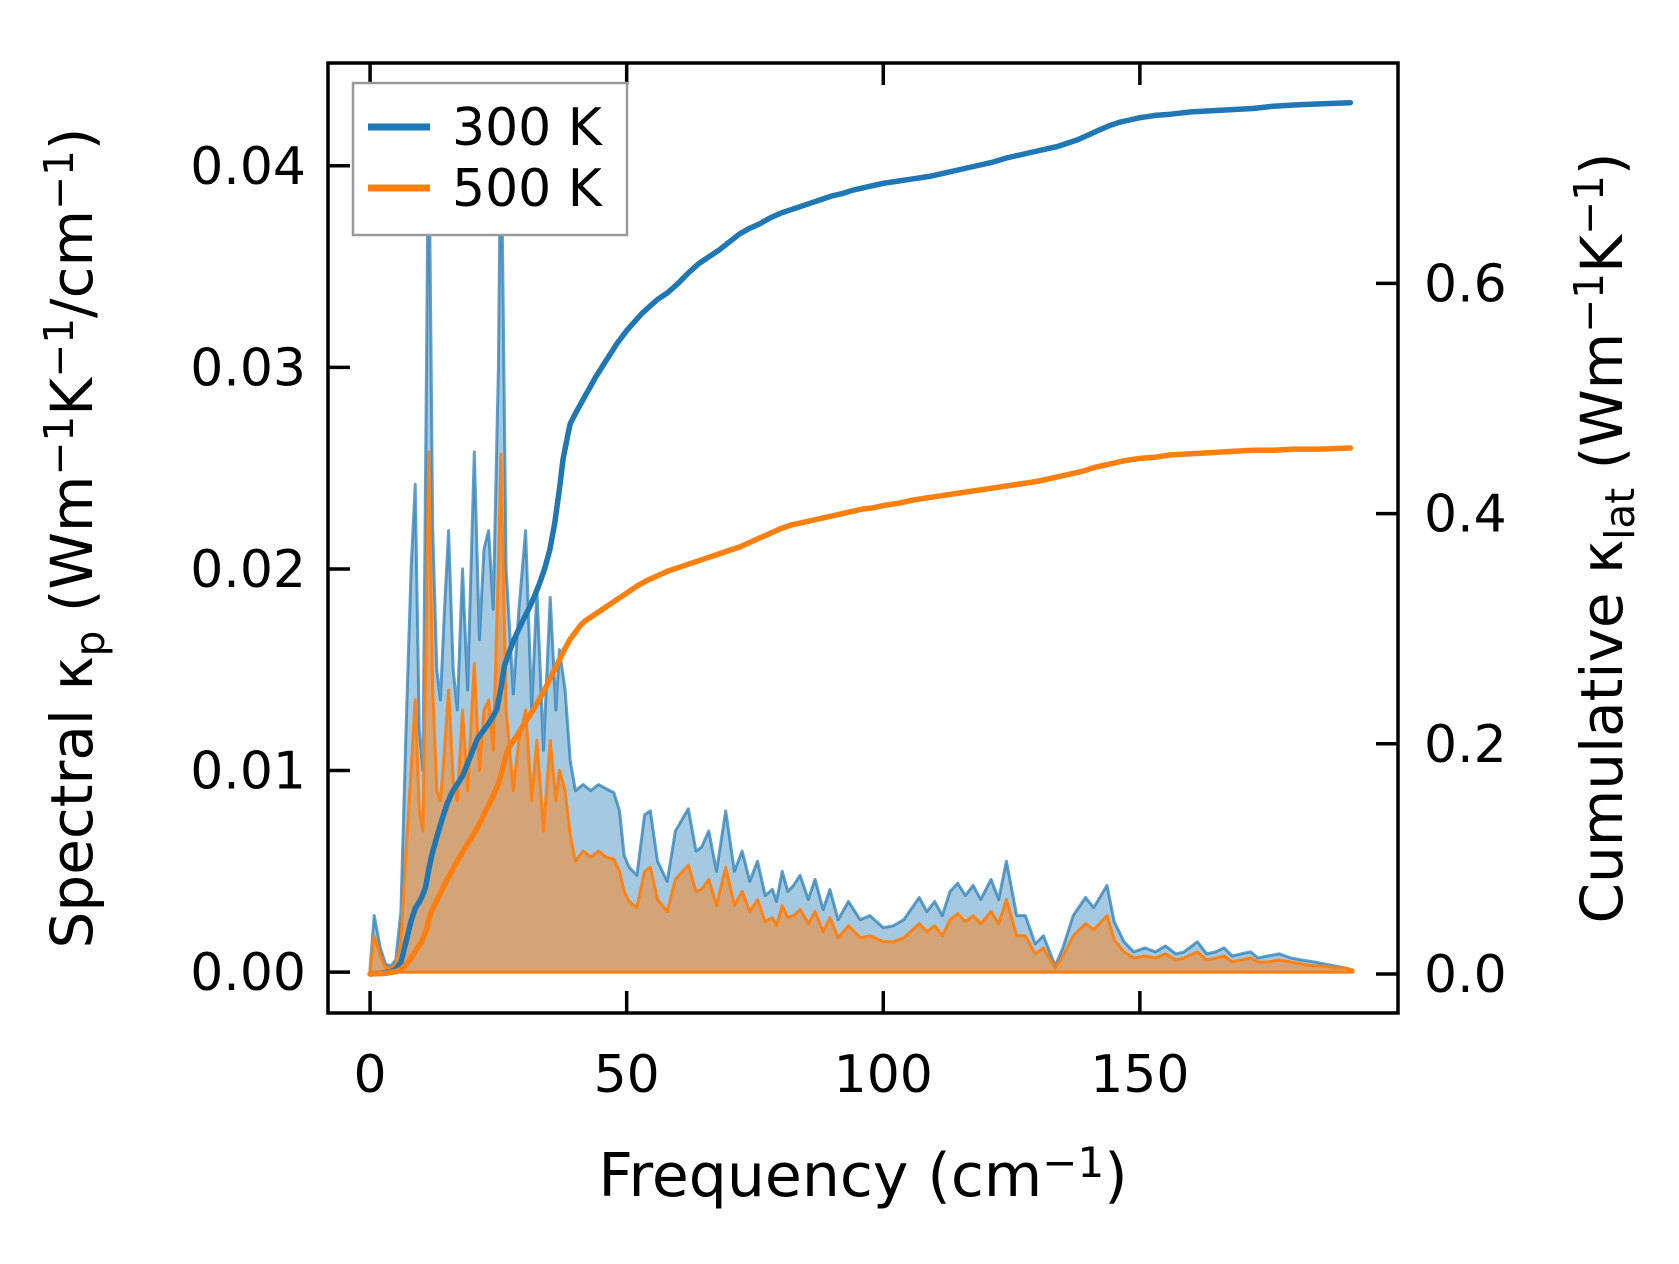  I want to click on legend-entry-300-k: 300 K, so click(486, 128).